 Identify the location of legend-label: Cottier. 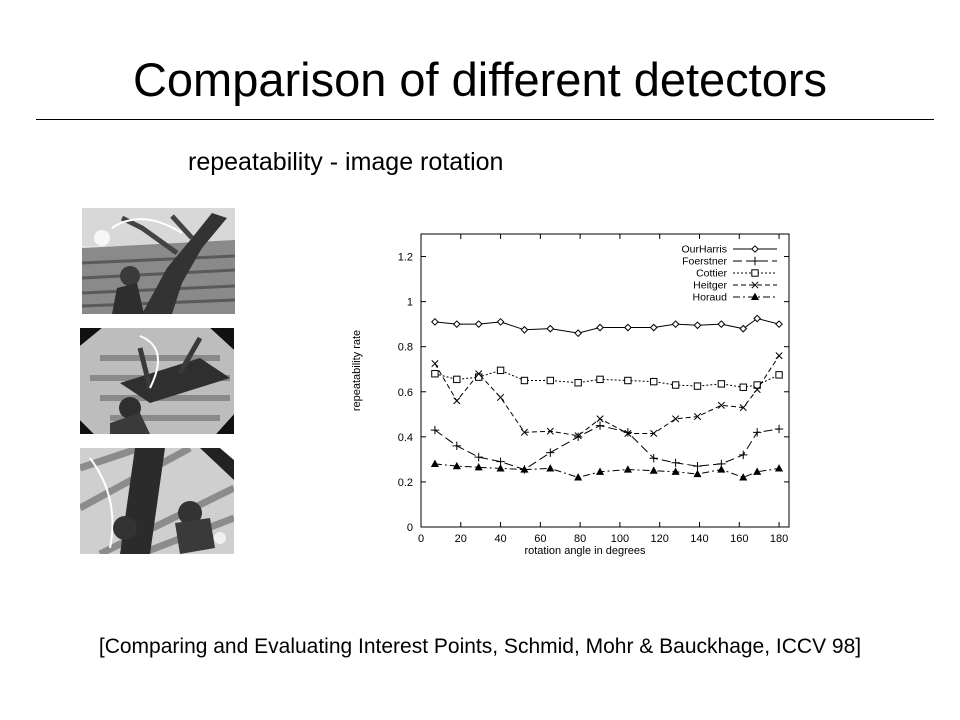
(711, 274).